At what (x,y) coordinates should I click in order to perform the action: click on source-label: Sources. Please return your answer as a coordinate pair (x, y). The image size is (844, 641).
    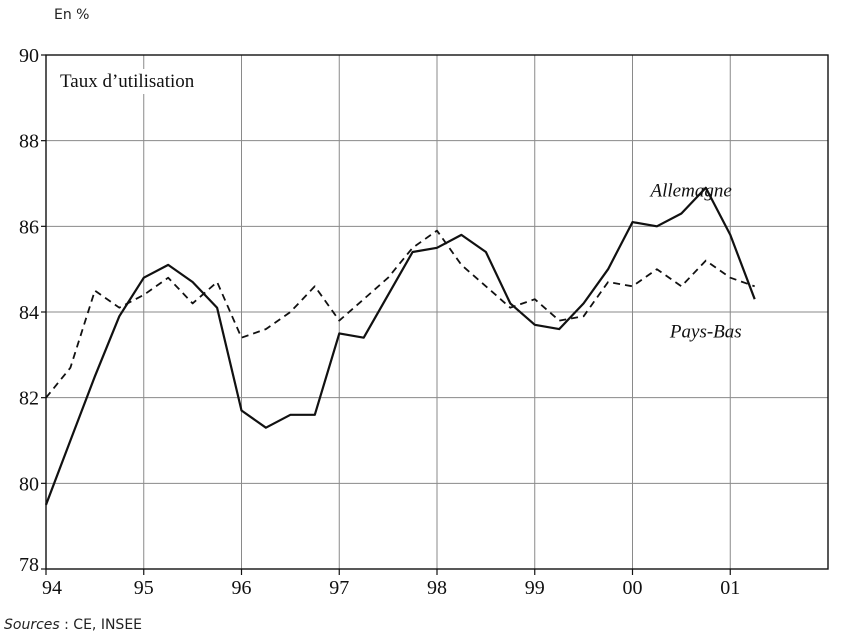
    Looking at the image, I should click on (32, 625).